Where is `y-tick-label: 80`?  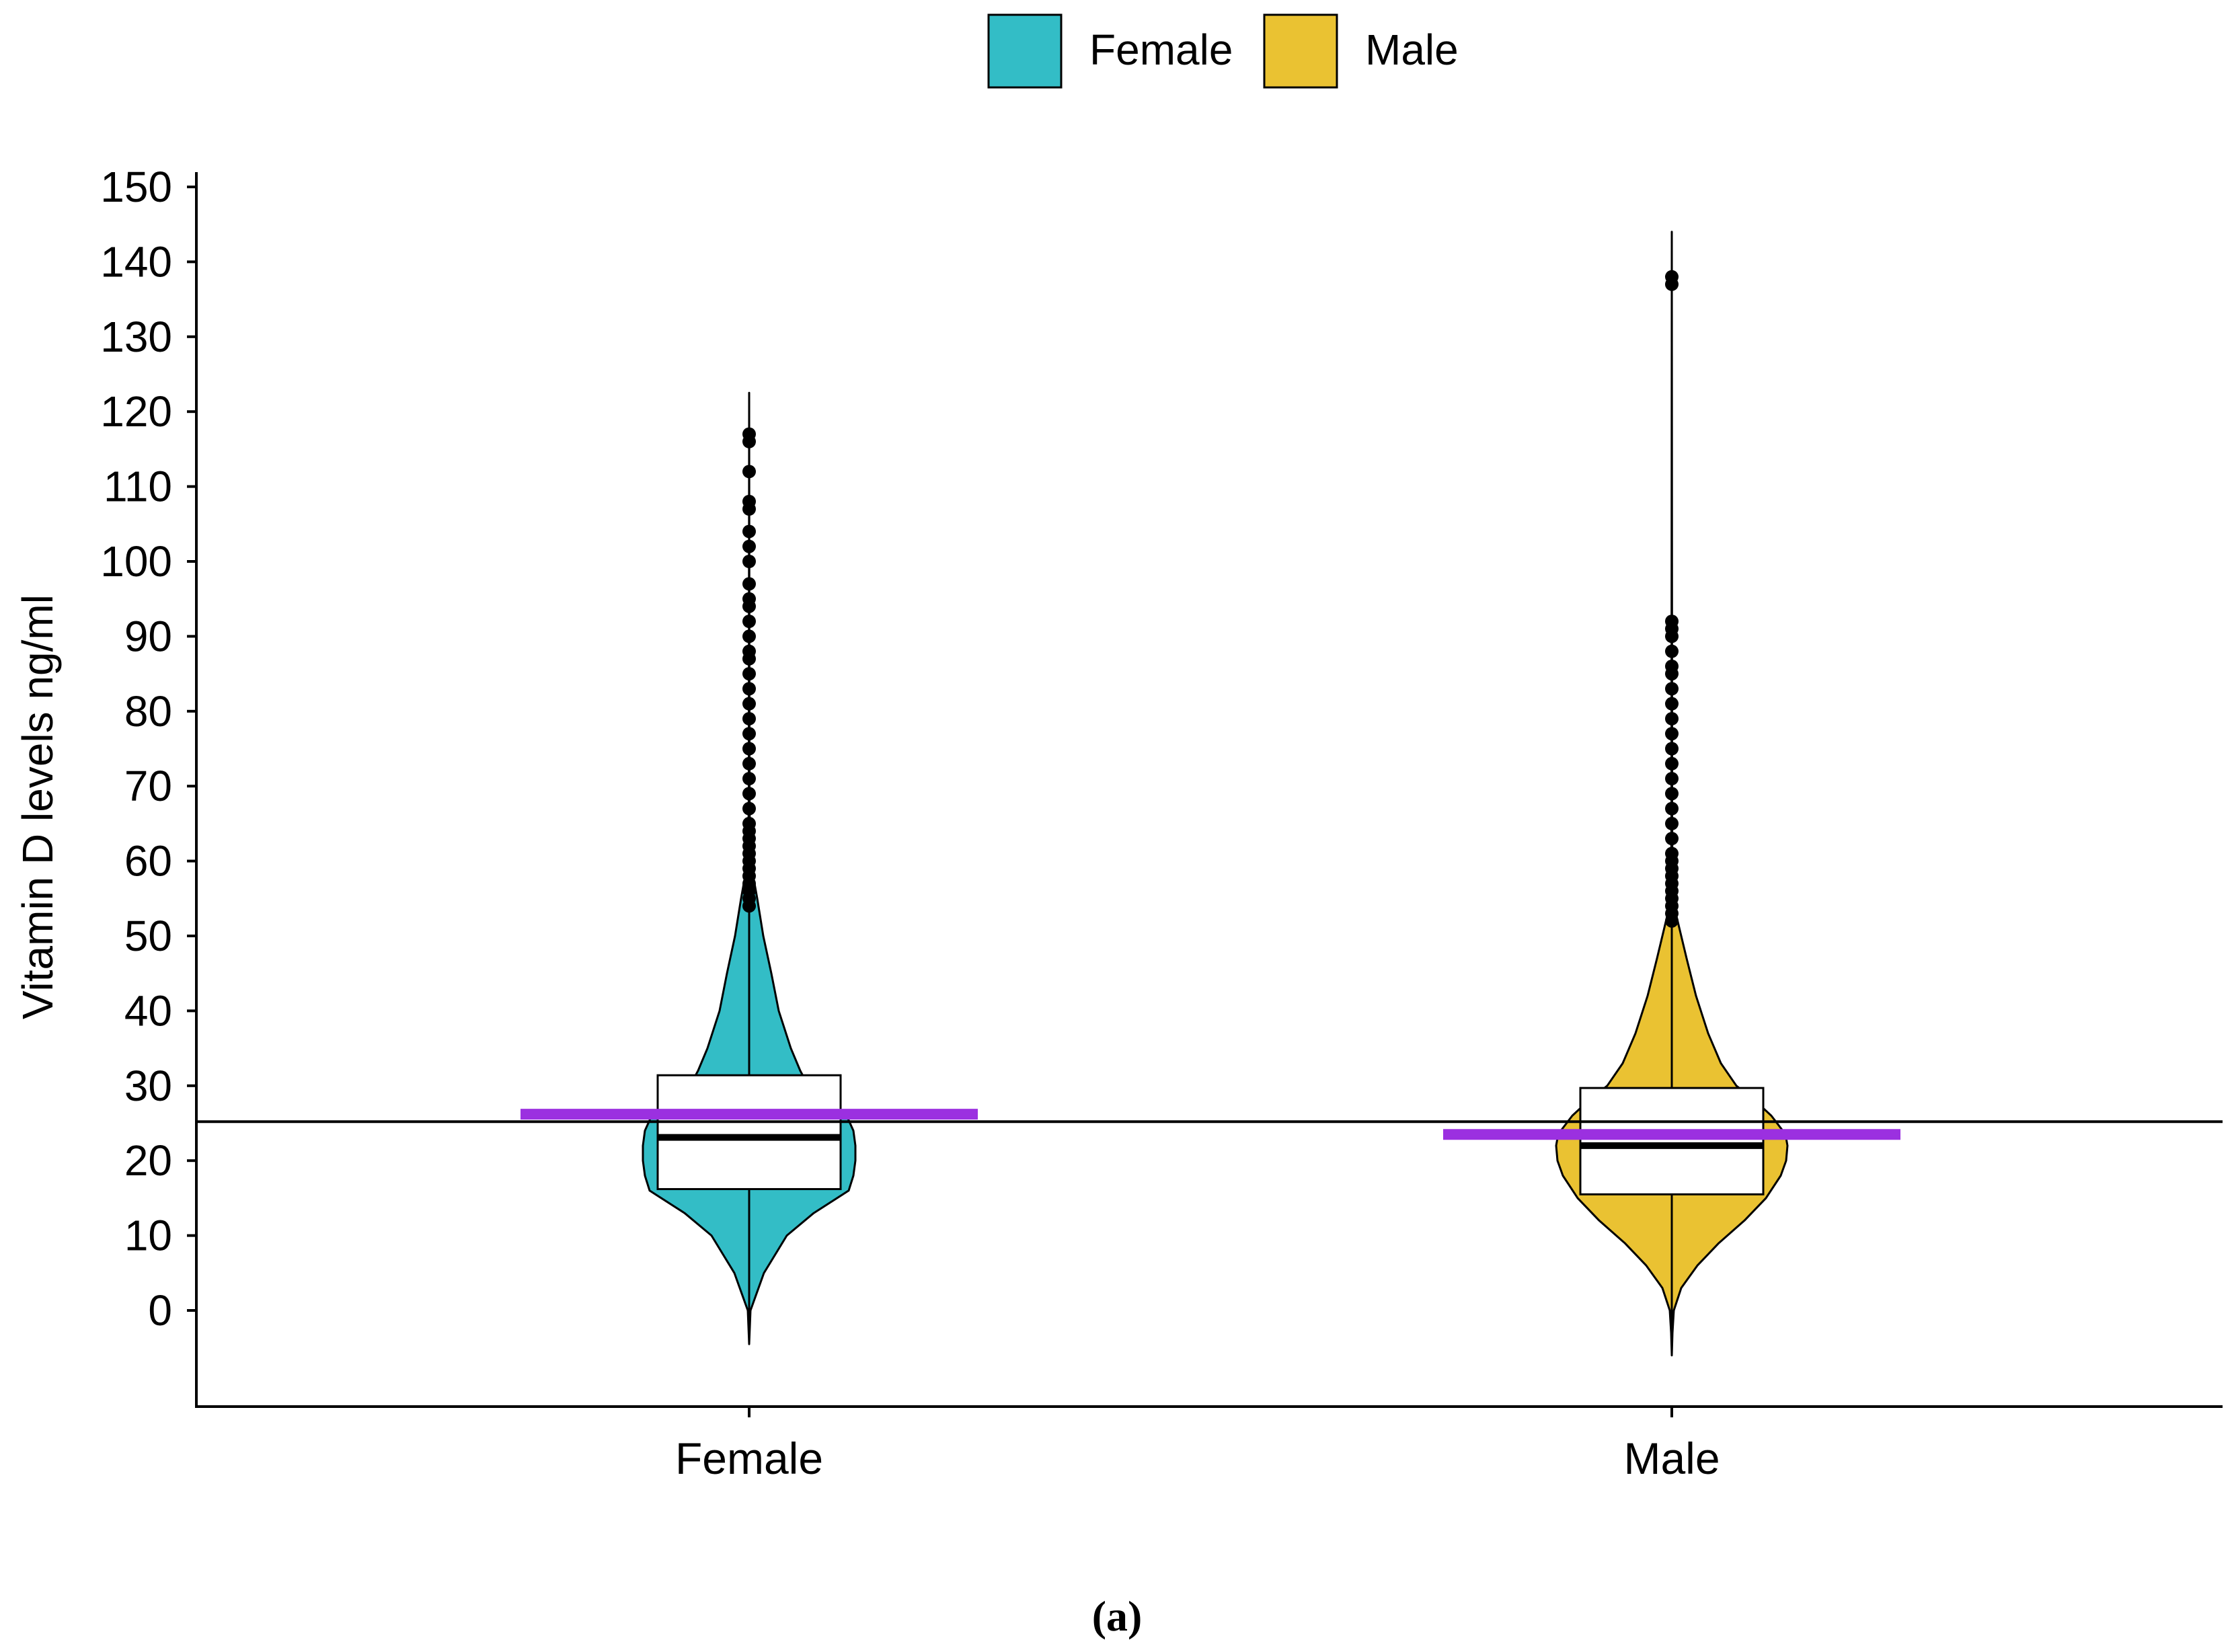
y-tick-label: 80 is located at coordinates (148, 712).